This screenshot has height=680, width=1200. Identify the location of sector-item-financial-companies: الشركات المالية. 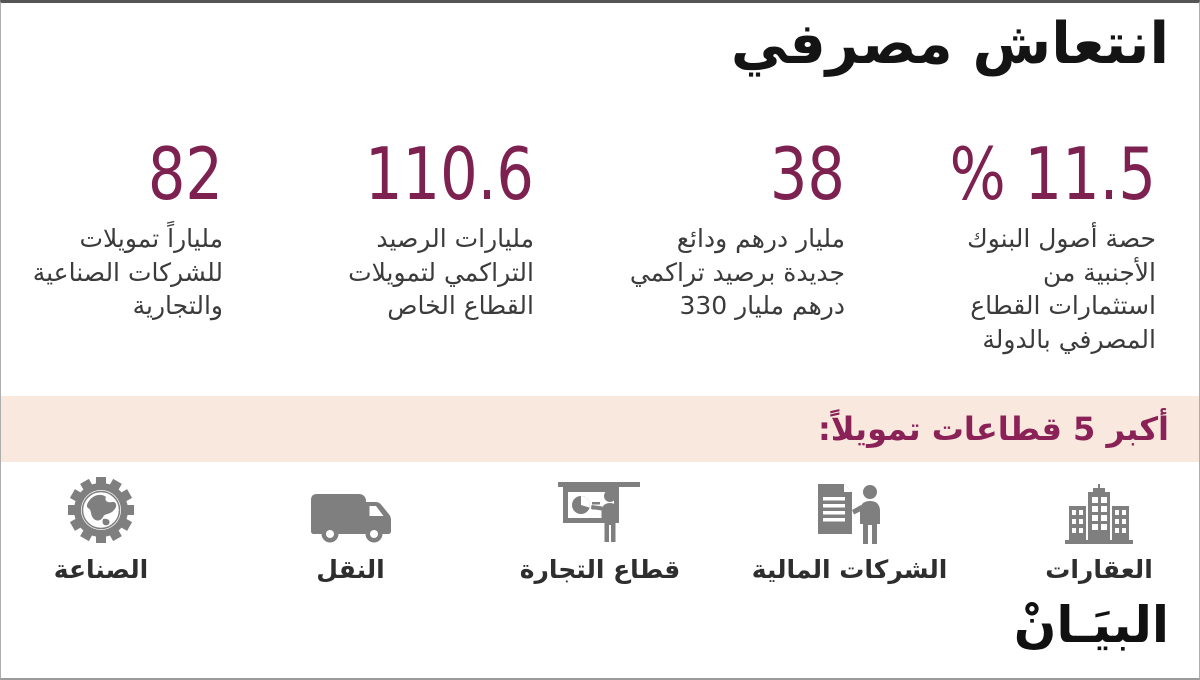
(849, 525).